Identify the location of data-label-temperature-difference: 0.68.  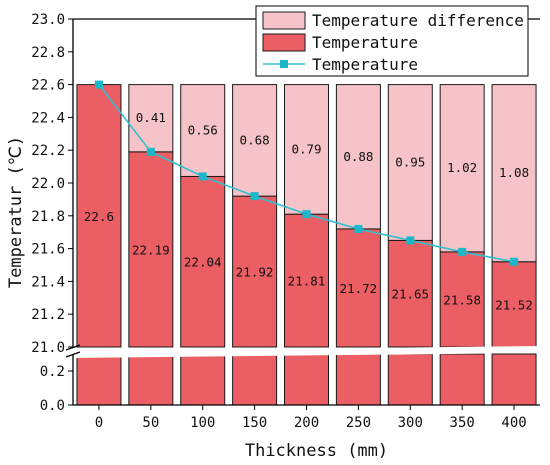
(255, 139).